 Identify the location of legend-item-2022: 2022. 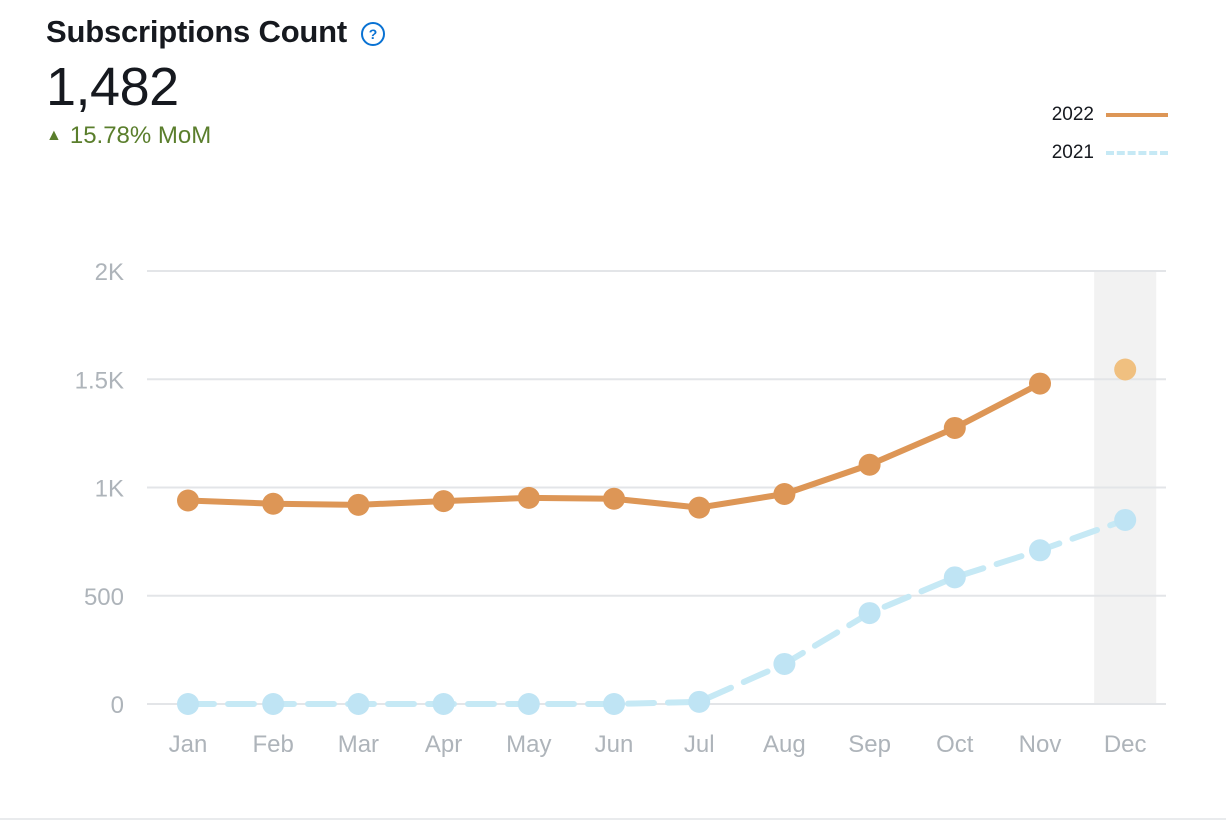
(1110, 115).